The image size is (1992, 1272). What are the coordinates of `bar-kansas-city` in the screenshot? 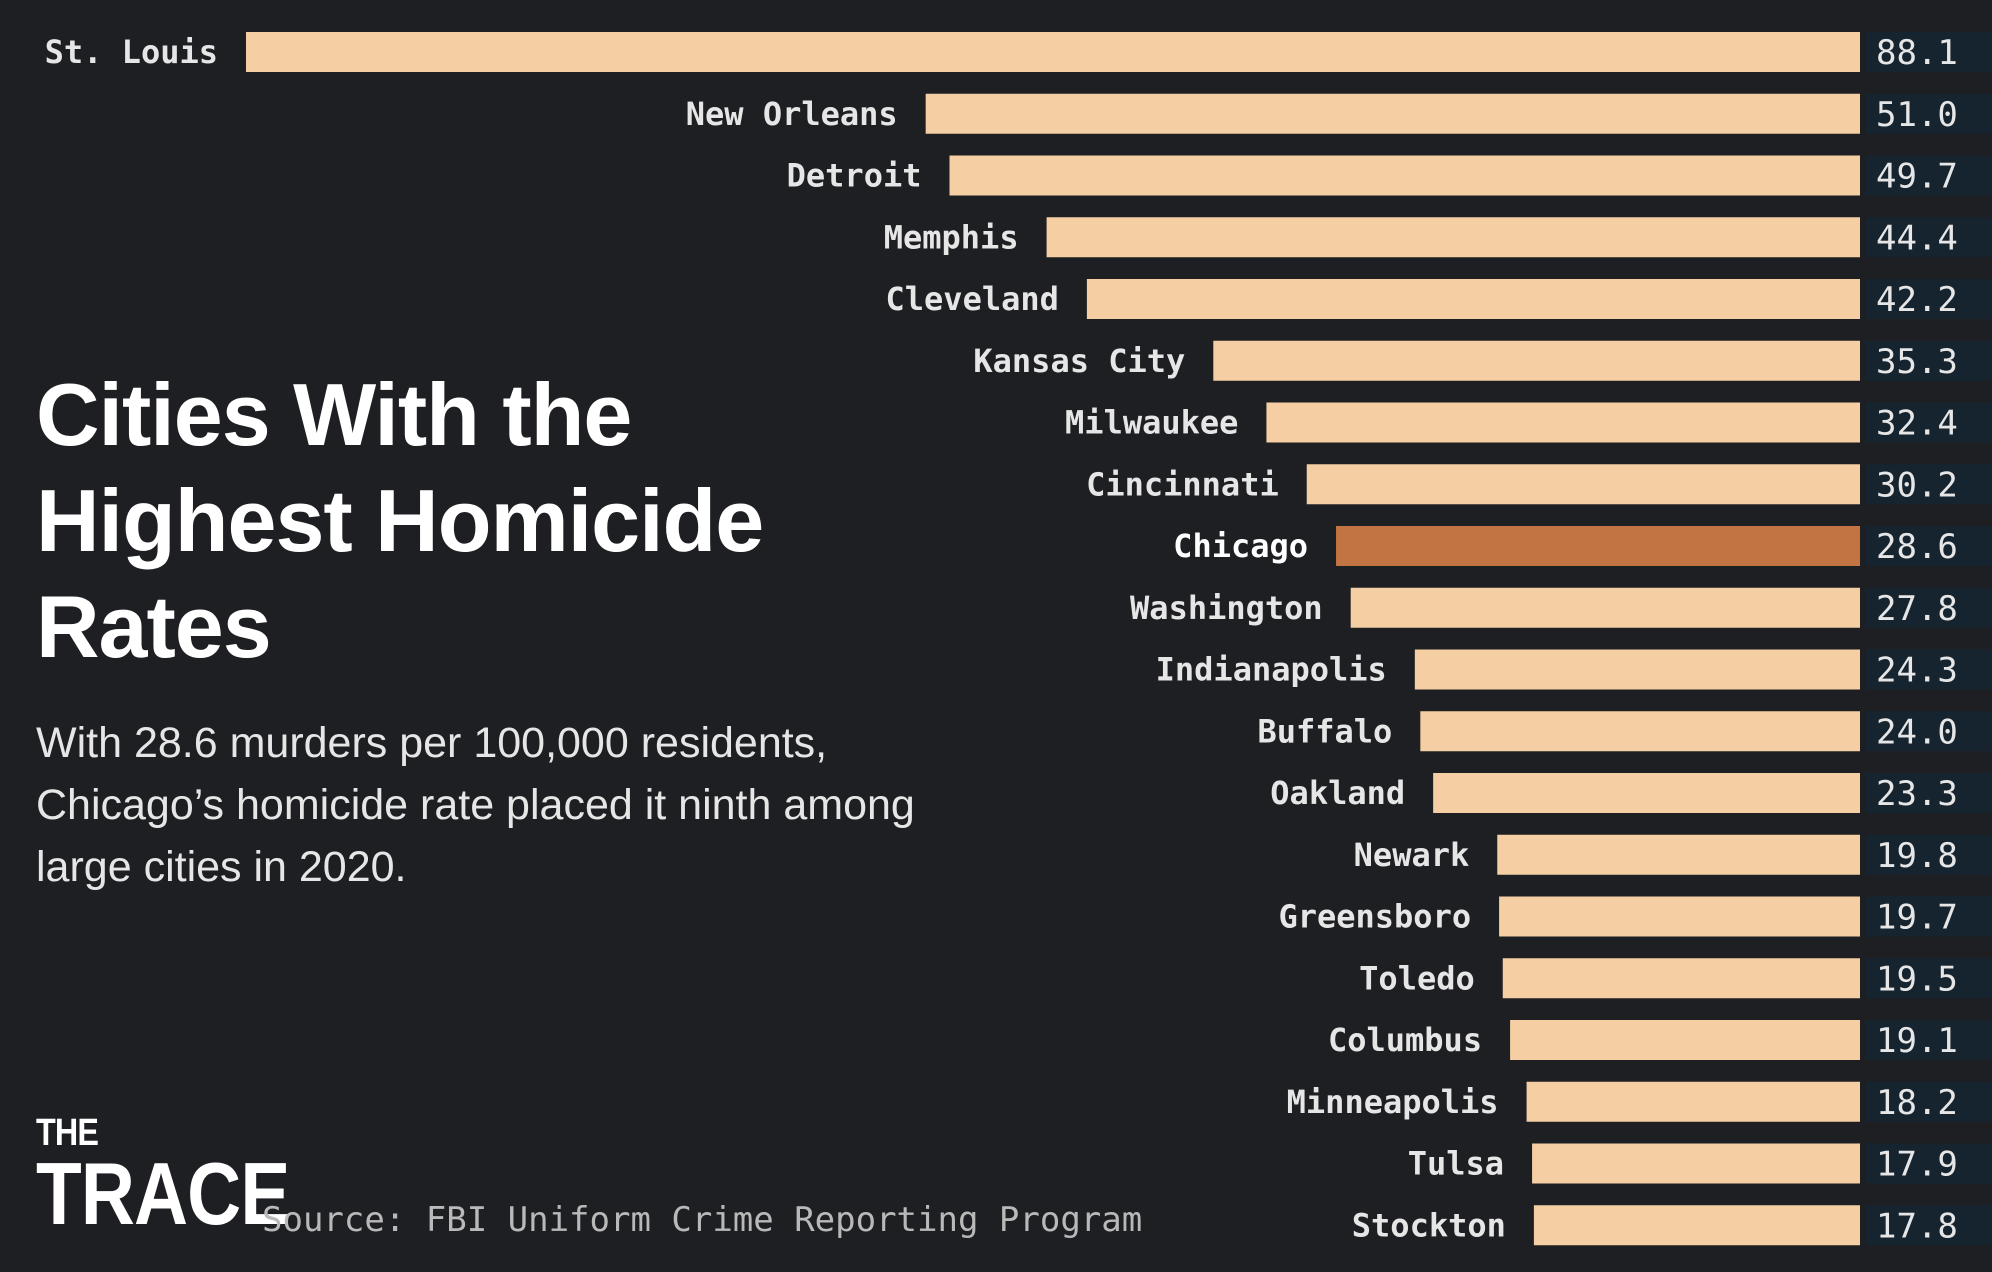 It's located at (1536, 360).